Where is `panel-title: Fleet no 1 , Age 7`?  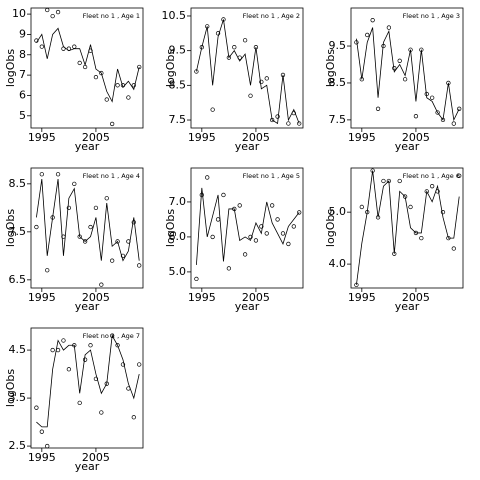
panel-title: Fleet no 1 , Age 7 is located at coordinates (111, 336).